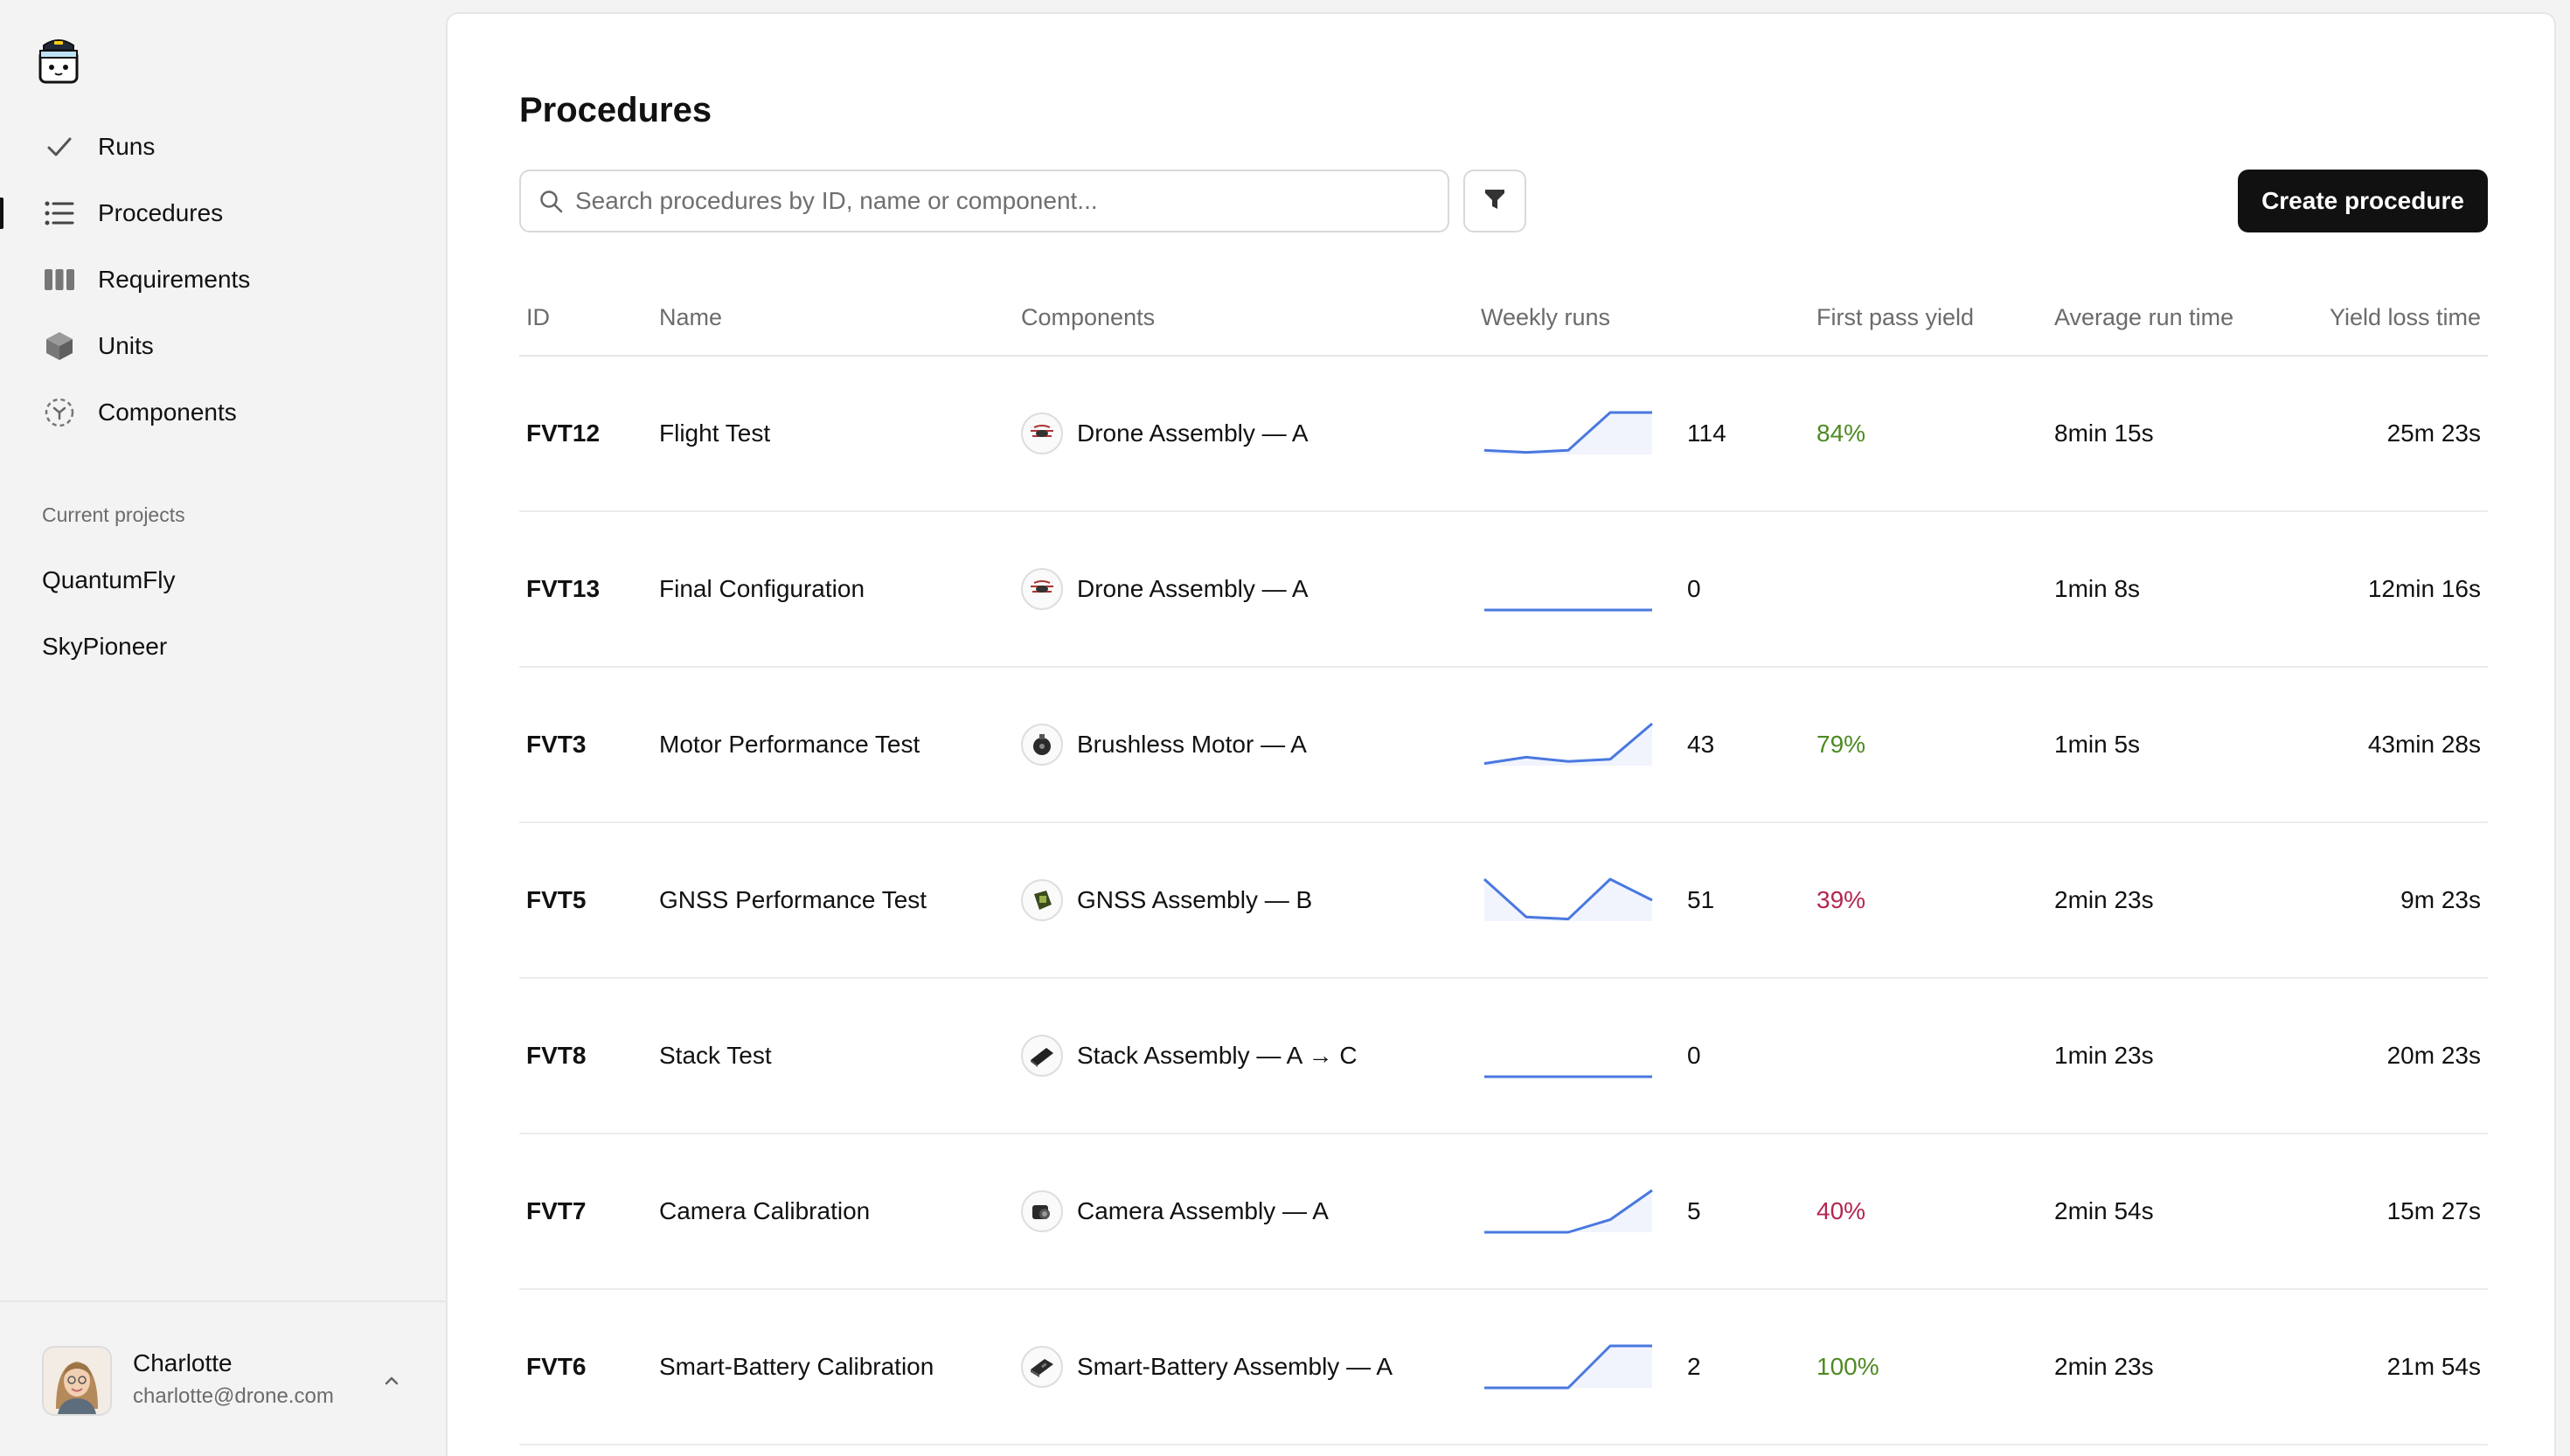 The image size is (2570, 1456). I want to click on procedure-id: FVT13, so click(563, 588).